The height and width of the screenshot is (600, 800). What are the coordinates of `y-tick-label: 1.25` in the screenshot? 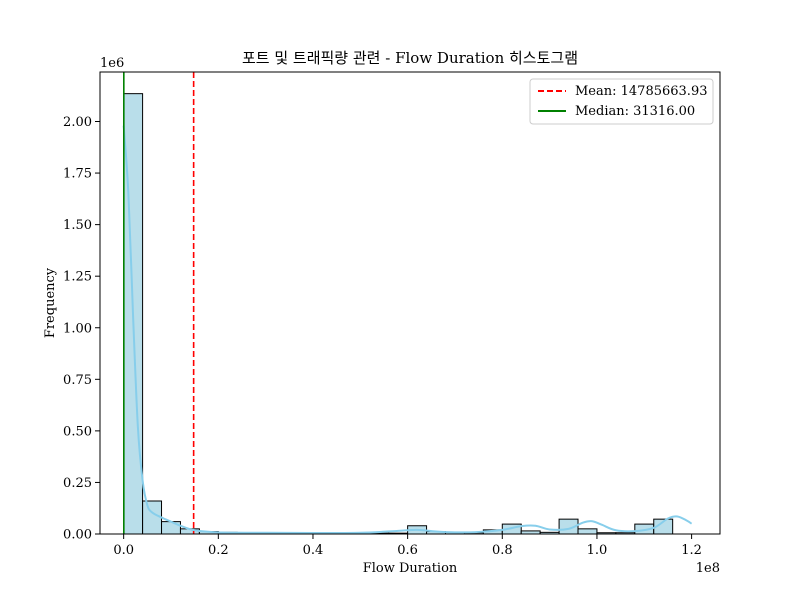 It's located at (77, 277).